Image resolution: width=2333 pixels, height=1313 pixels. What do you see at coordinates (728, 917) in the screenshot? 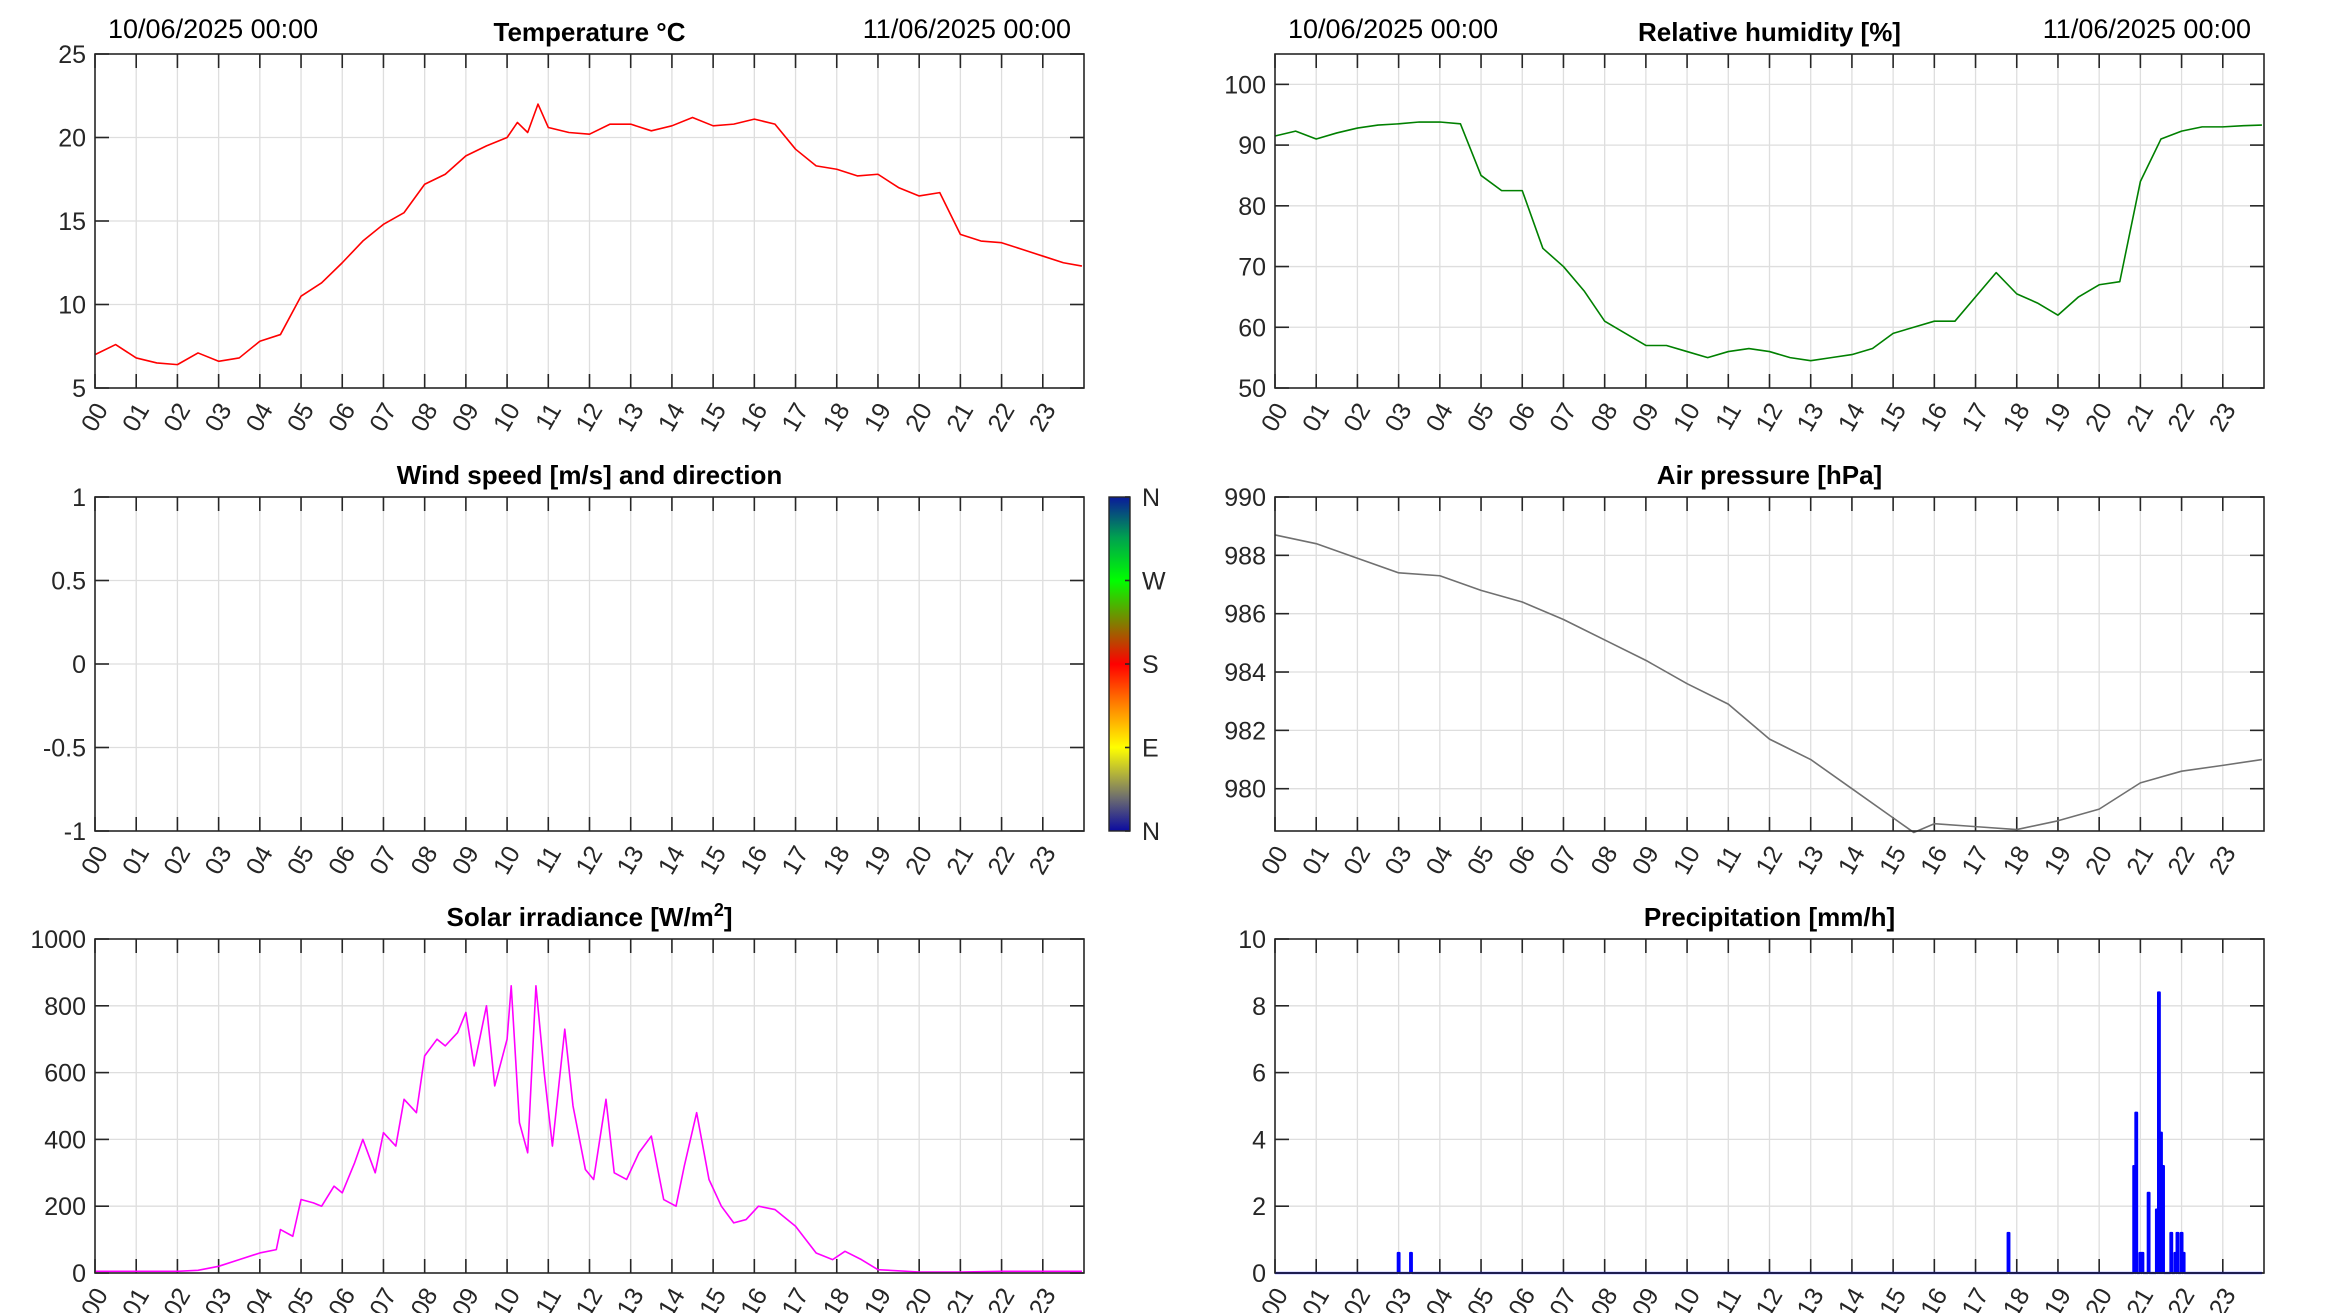
I see `chart-title-end: ]` at bounding box center [728, 917].